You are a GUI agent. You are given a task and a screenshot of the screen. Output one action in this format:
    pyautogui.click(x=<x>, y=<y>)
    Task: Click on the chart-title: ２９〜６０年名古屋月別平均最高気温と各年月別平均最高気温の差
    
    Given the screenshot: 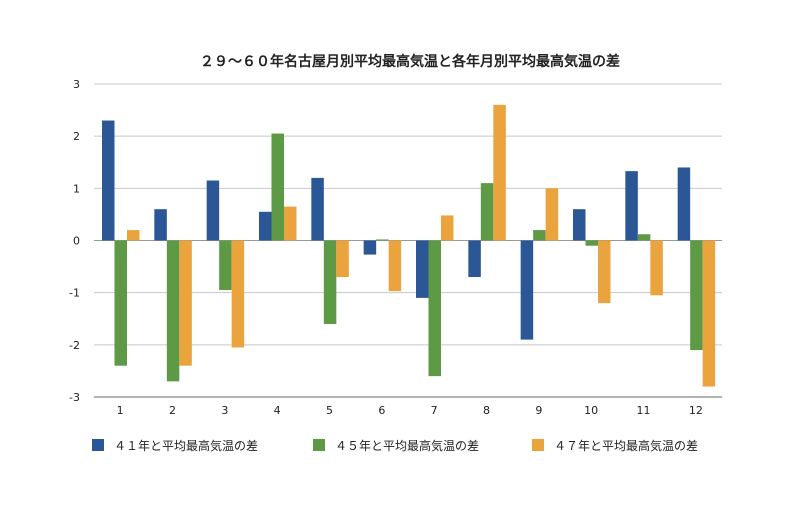 What is the action you would take?
    pyautogui.click(x=410, y=61)
    